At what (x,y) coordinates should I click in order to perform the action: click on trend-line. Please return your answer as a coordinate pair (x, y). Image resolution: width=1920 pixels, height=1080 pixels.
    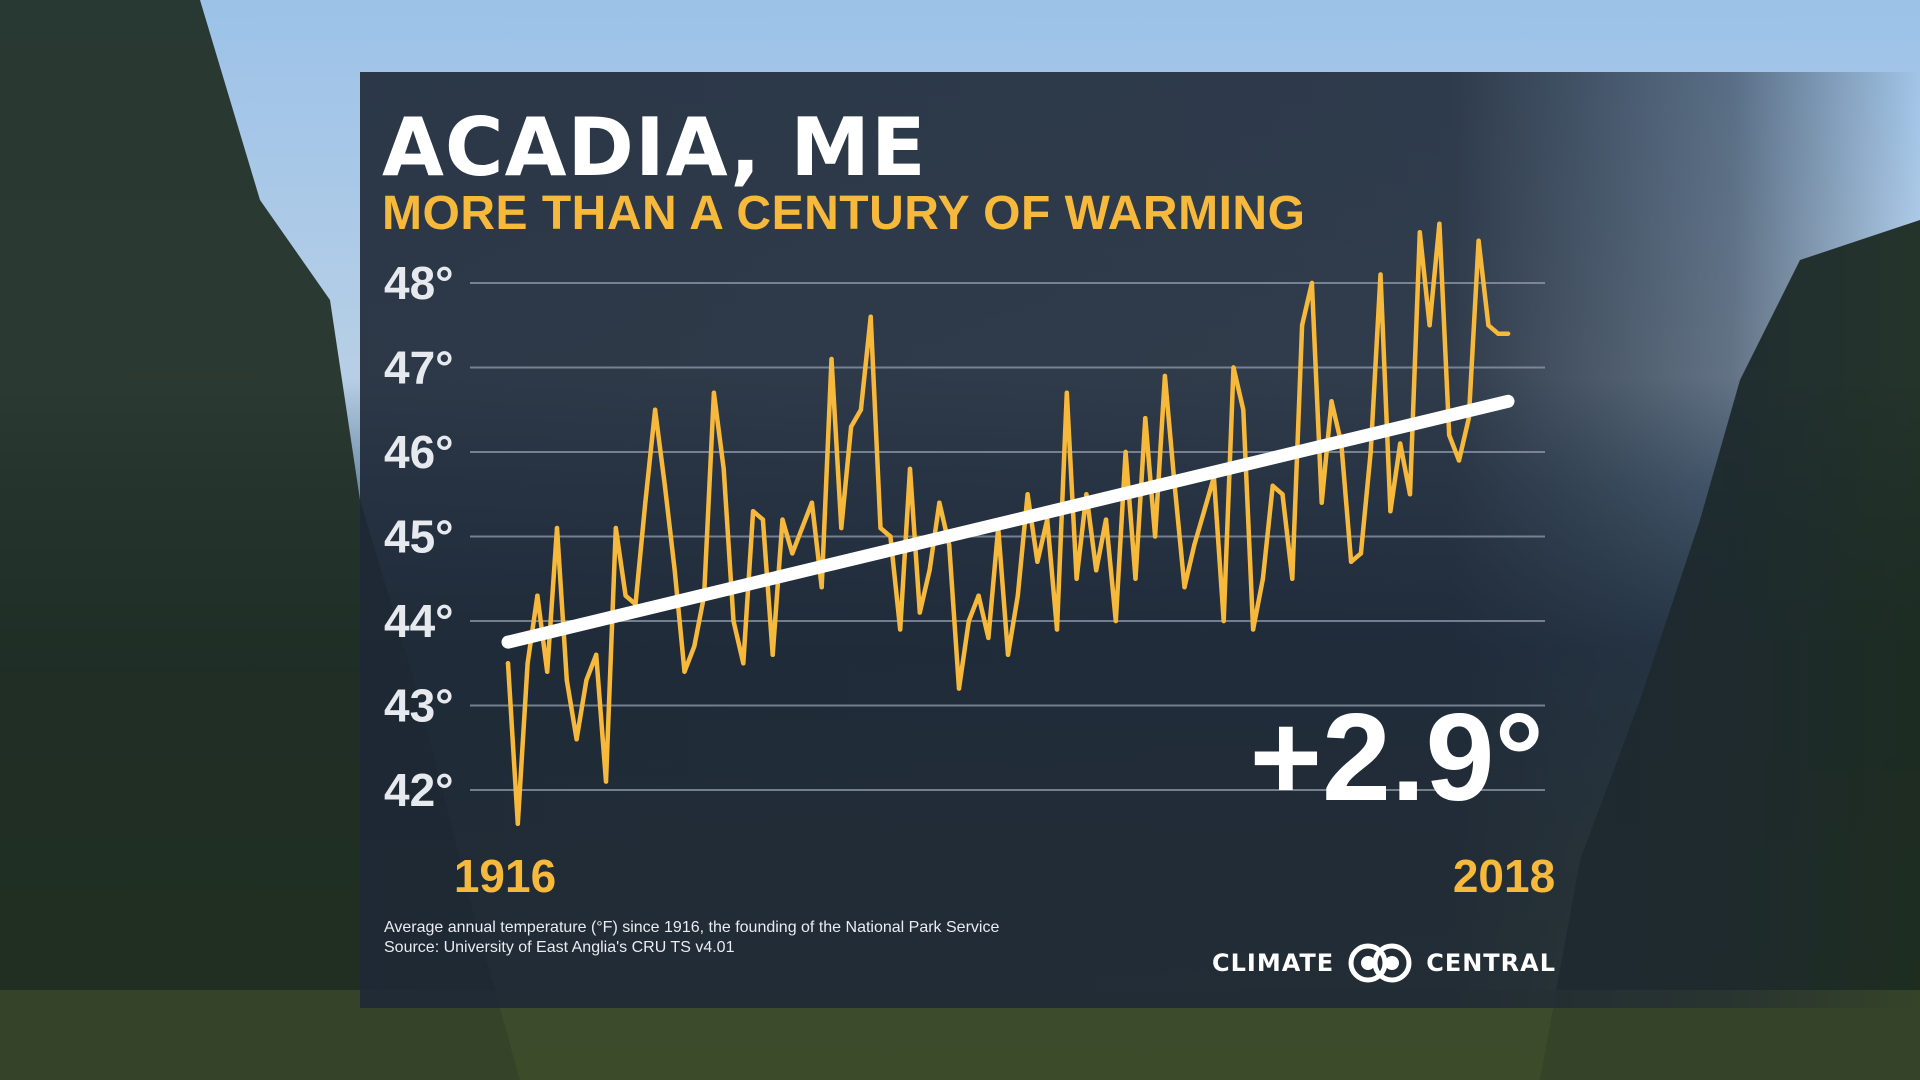
    Looking at the image, I should click on (1008, 521).